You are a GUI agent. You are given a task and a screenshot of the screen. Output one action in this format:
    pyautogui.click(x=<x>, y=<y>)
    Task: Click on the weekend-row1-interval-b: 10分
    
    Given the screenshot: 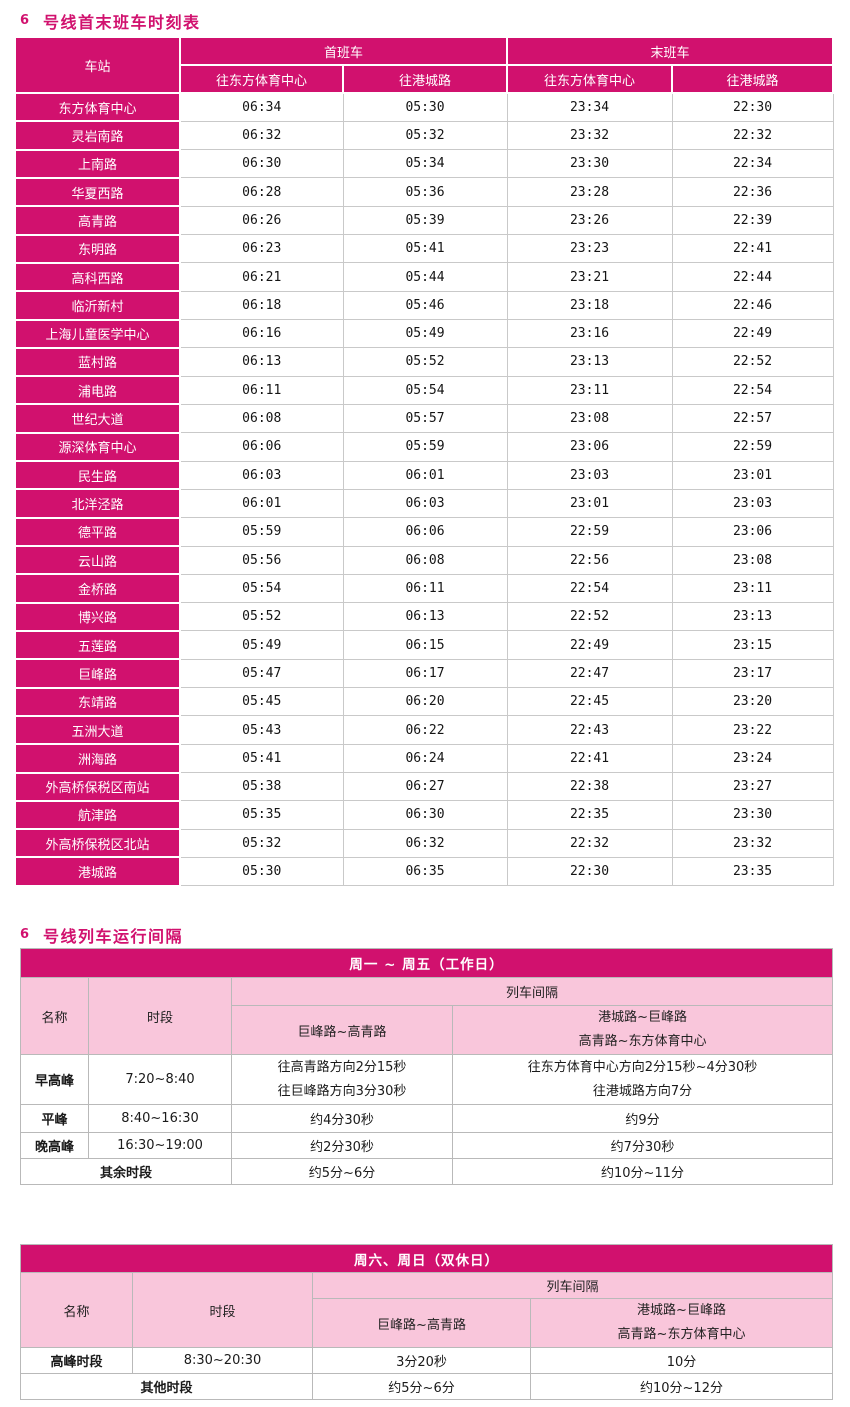 What is the action you would take?
    pyautogui.click(x=681, y=1361)
    